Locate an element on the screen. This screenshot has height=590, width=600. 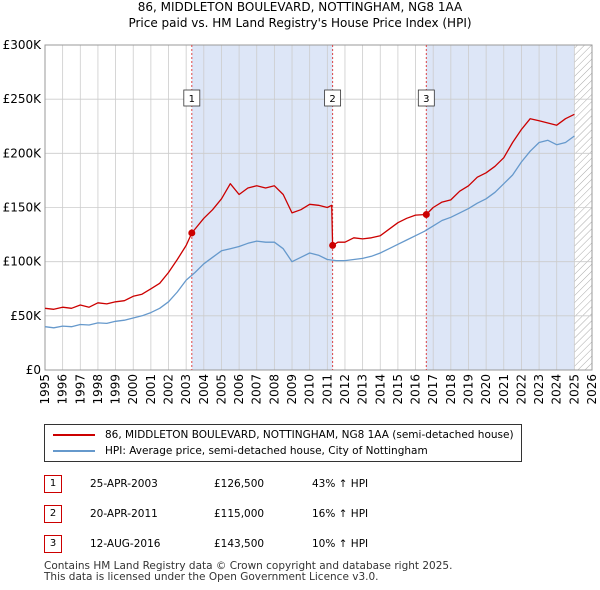
sale-number: 2 is located at coordinates (53, 514).